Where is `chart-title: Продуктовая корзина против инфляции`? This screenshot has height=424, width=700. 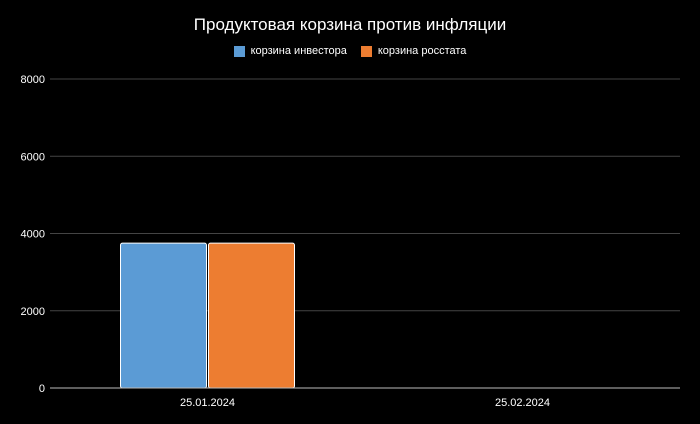
chart-title: Продуктовая корзина против инфляции is located at coordinates (350, 24).